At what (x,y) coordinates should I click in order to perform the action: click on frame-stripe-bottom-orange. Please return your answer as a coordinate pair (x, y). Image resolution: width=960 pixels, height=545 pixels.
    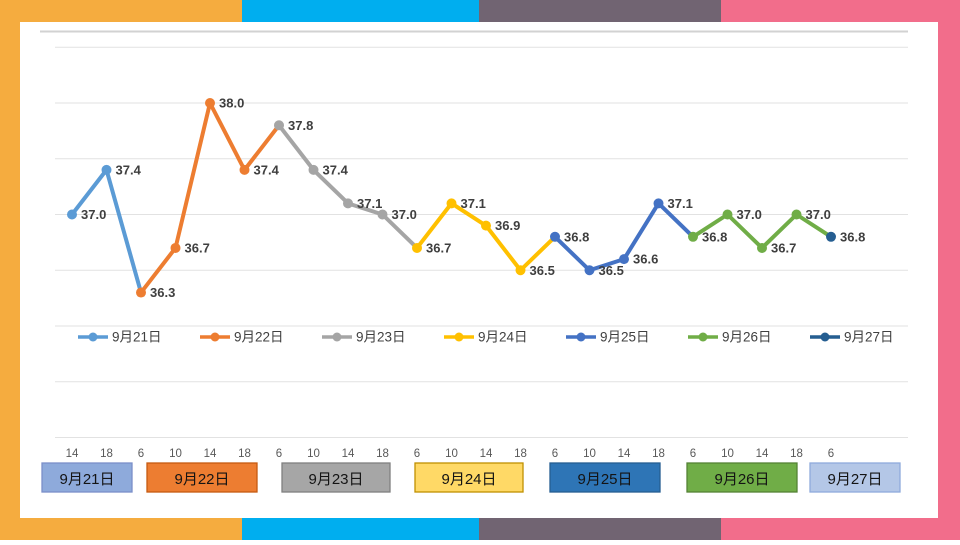
    Looking at the image, I should click on (121, 529).